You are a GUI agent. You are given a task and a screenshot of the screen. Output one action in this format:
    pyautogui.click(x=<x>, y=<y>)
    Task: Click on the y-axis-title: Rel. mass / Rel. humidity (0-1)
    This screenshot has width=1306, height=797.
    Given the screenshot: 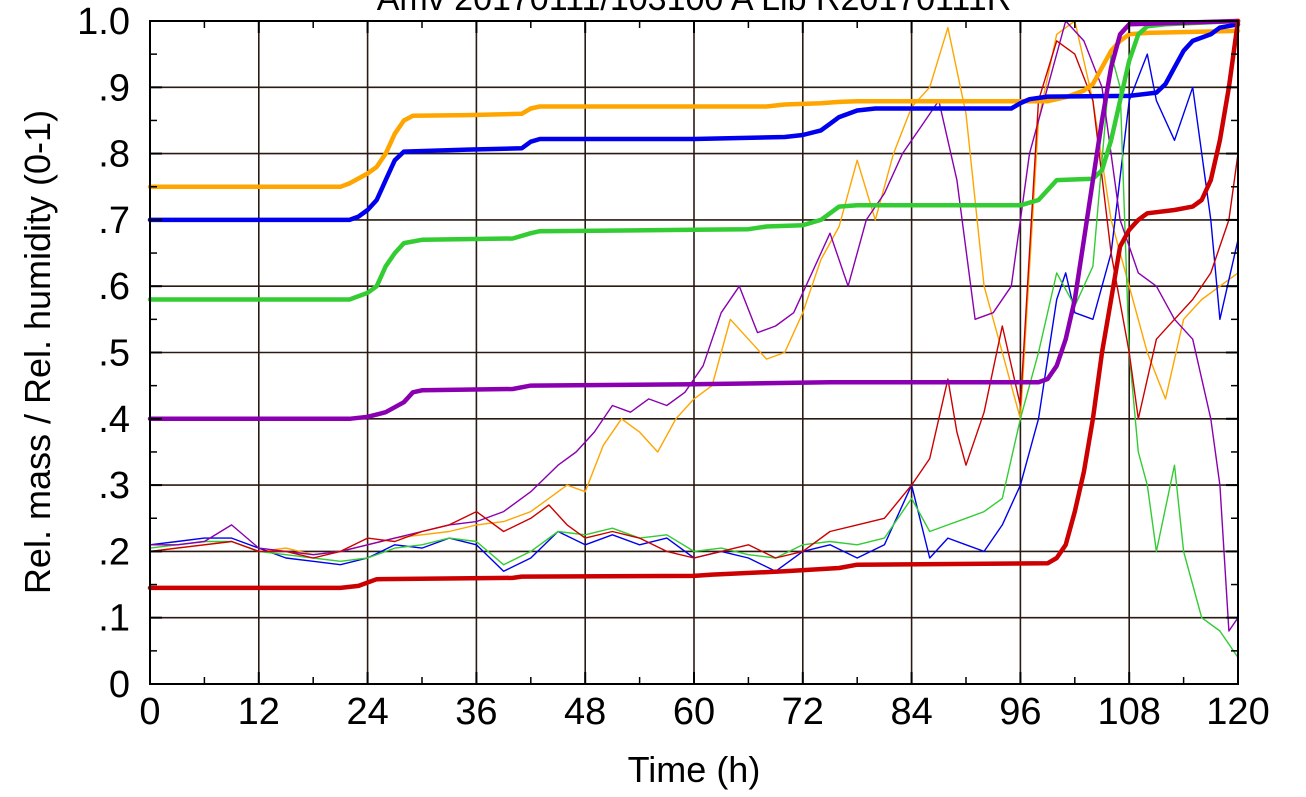 What is the action you would take?
    pyautogui.click(x=37, y=352)
    